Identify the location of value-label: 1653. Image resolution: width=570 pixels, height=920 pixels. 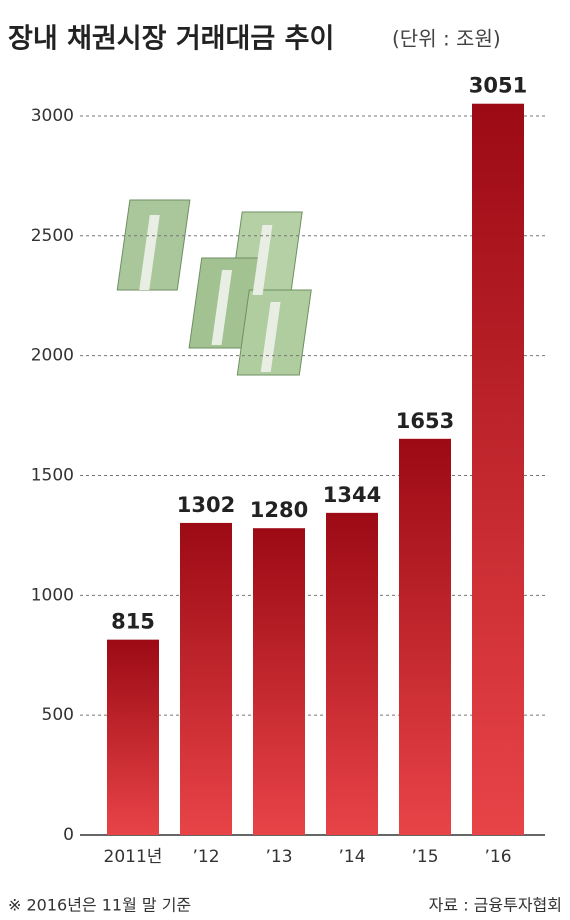
(425, 421).